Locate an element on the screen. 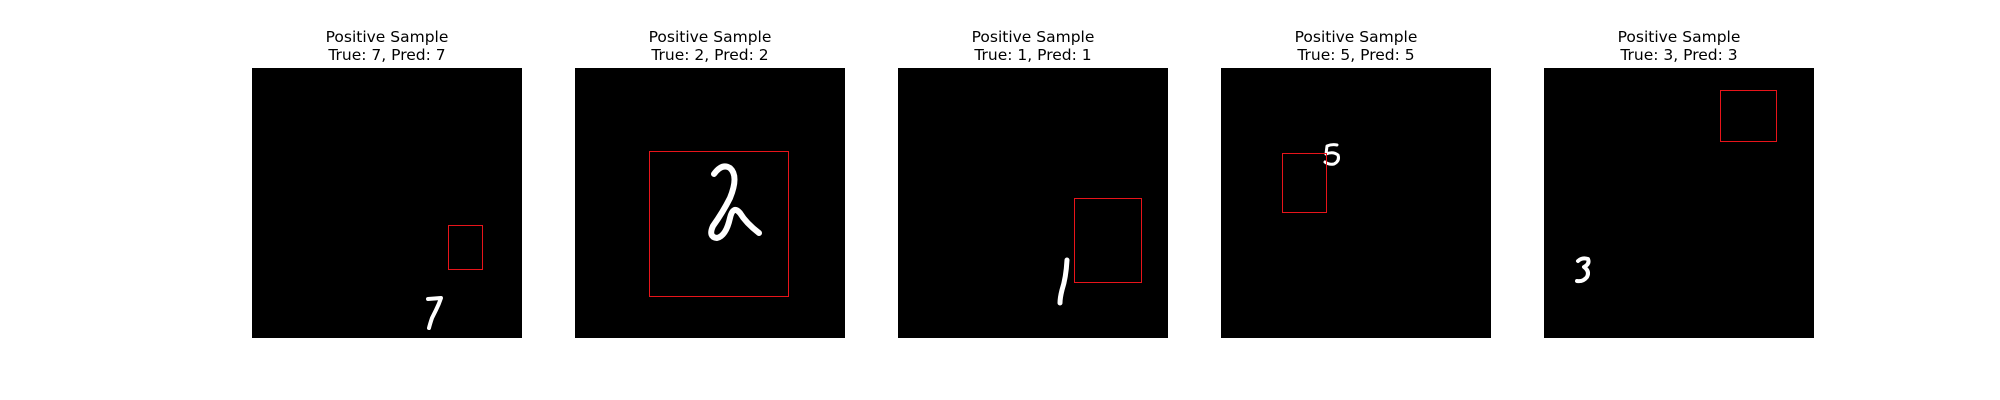 Image resolution: width=2000 pixels, height=400 pixels. panel-2: Positive Sample True: 2, Pred: 2 is located at coordinates (710, 170).